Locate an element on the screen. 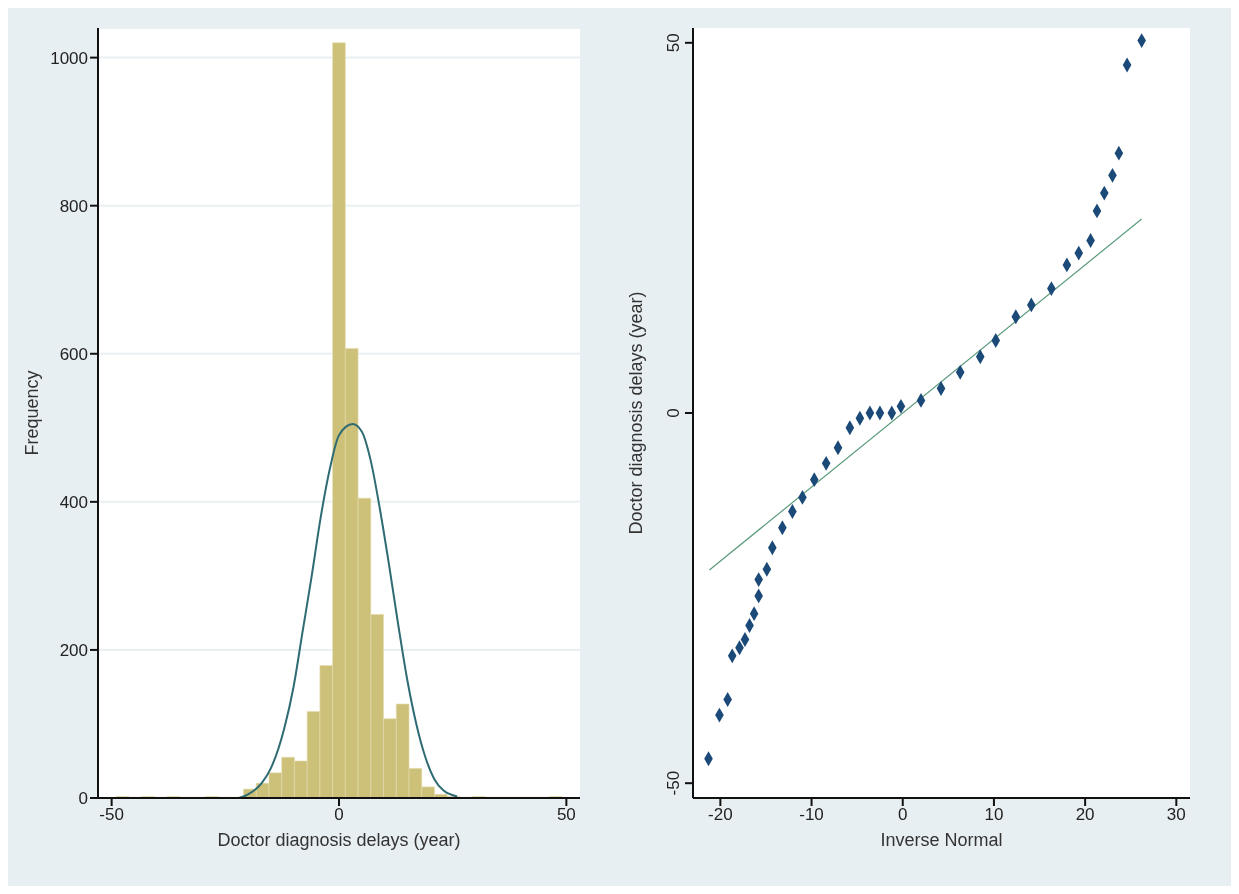 The height and width of the screenshot is (894, 1239). x-axis-title: Inverse Normal is located at coordinates (941, 840).